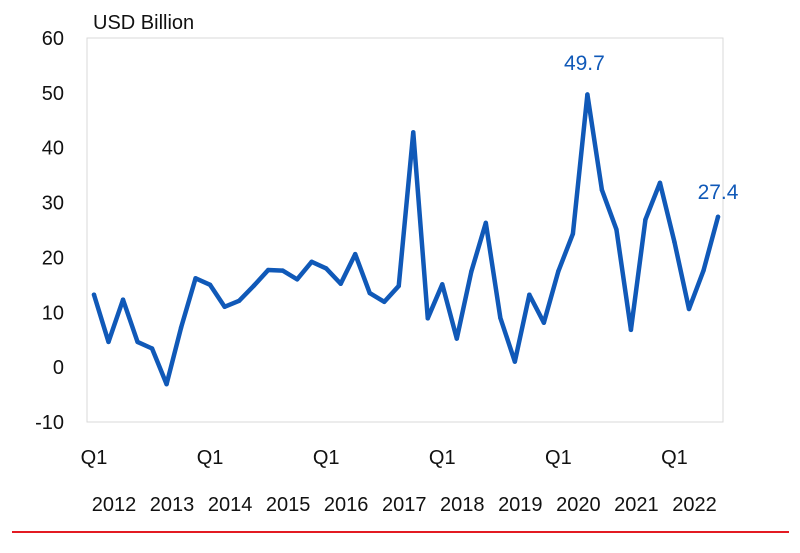 This screenshot has width=800, height=553. I want to click on y-tick-label: 30, so click(53, 204).